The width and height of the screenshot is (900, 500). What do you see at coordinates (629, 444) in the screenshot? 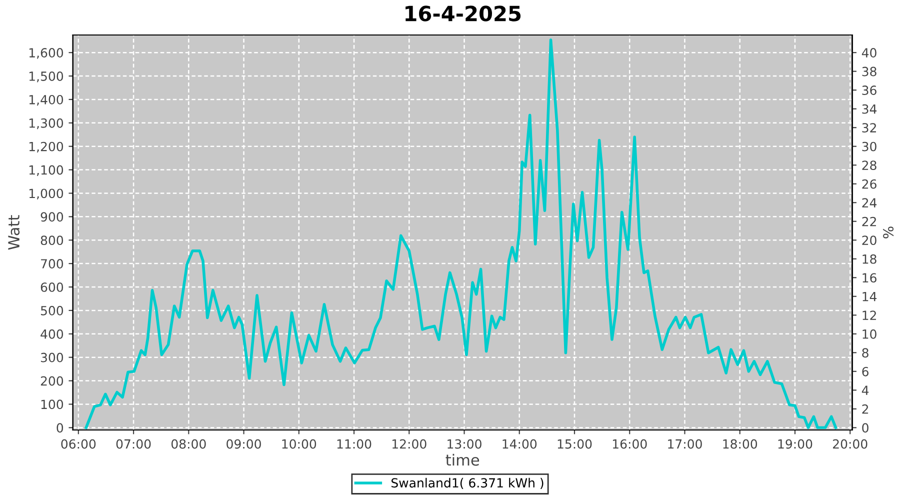
I see `x-tick-label: 16:00` at bounding box center [629, 444].